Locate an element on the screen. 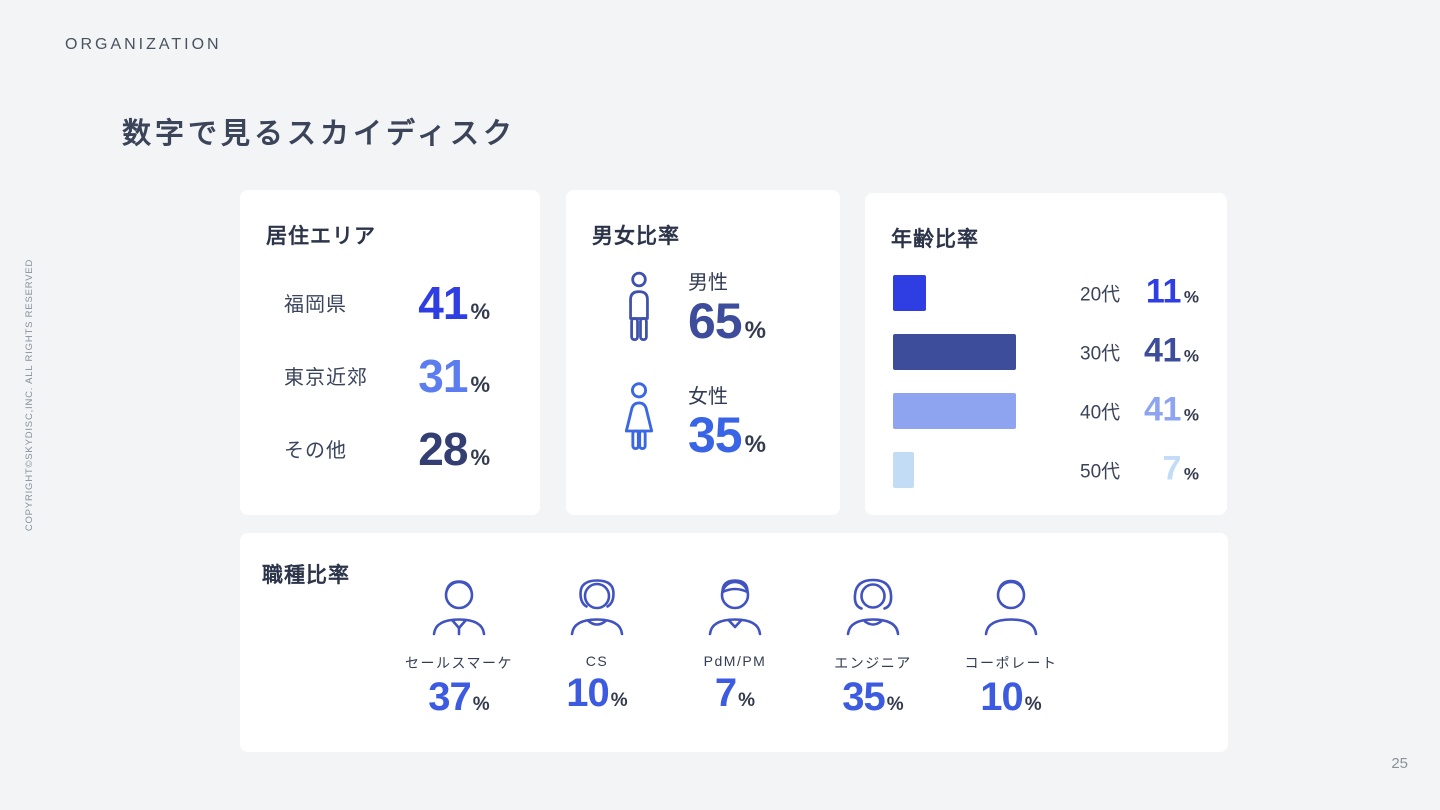 This screenshot has height=810, width=1440. gender-ratio-card: 男女比率 男性 65 % is located at coordinates (703, 352).